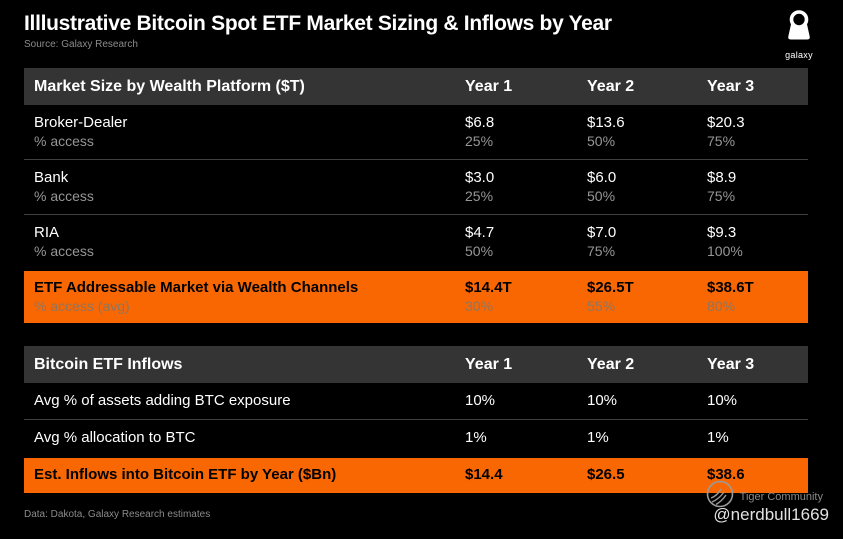  What do you see at coordinates (489, 364) in the screenshot?
I see `table2-col-year1: Year 1` at bounding box center [489, 364].